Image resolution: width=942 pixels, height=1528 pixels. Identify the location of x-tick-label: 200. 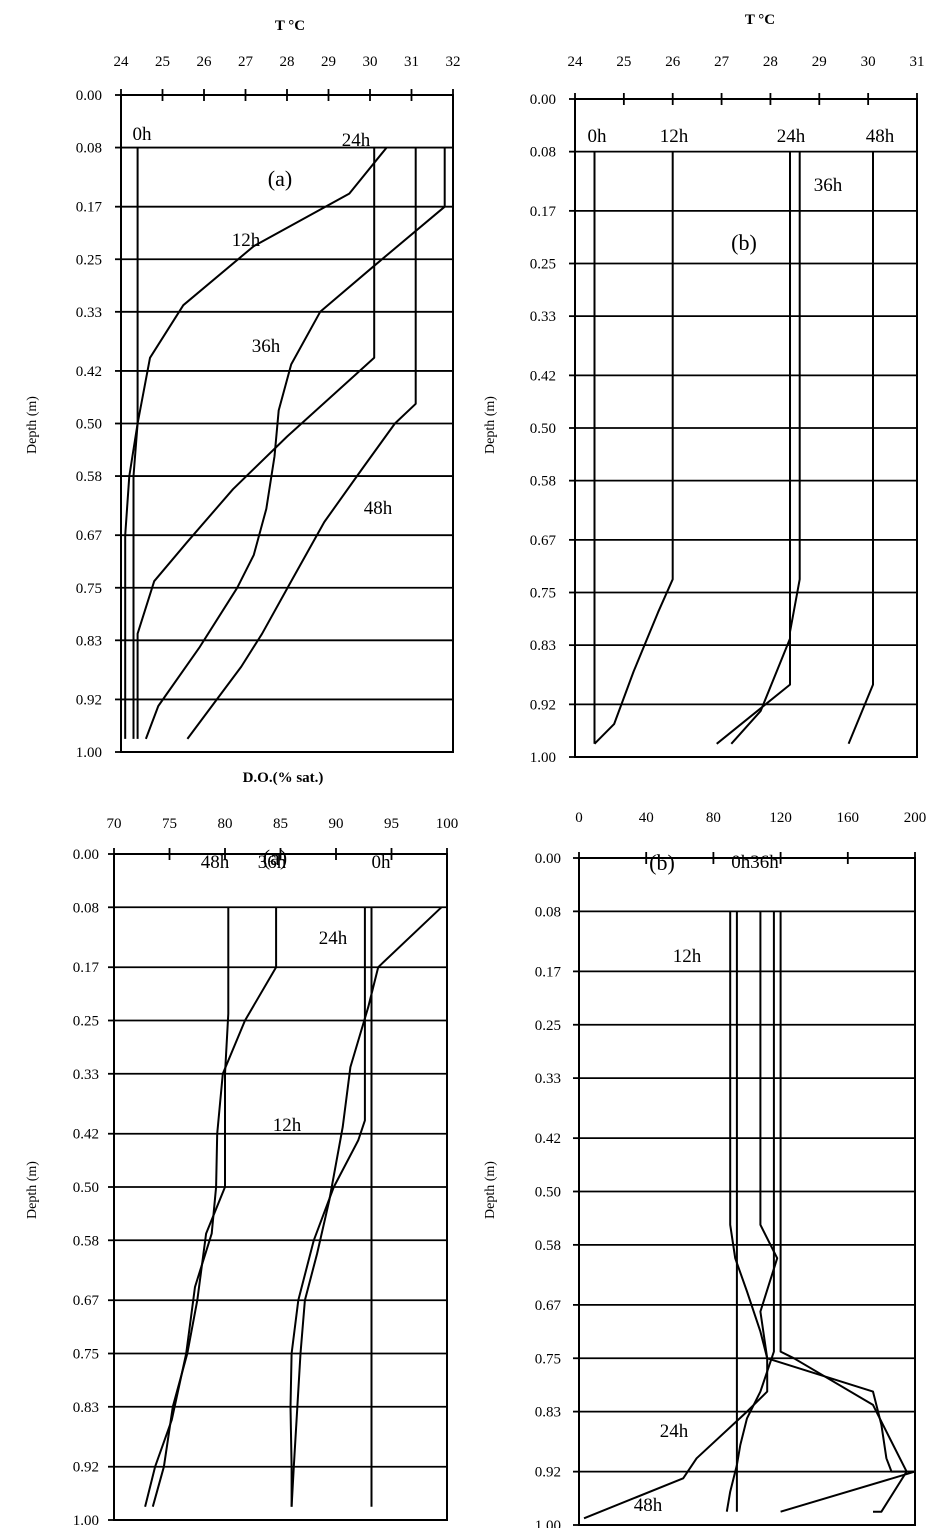
(915, 818).